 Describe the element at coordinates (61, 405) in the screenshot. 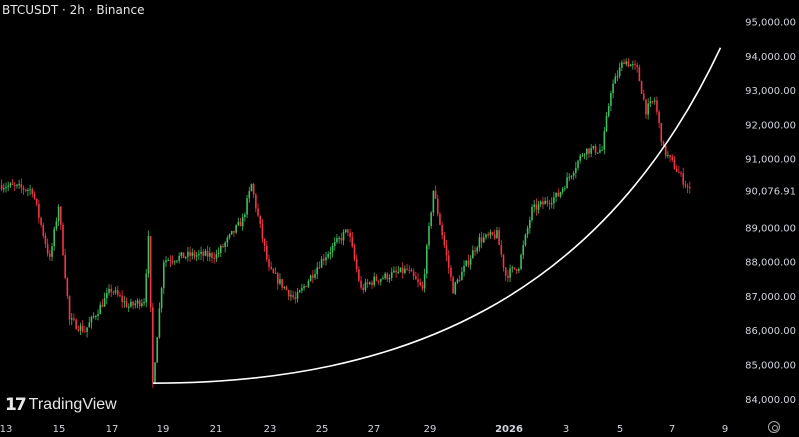

I see `tradingview-logo: 𝟭𝟳 TradingView` at that location.